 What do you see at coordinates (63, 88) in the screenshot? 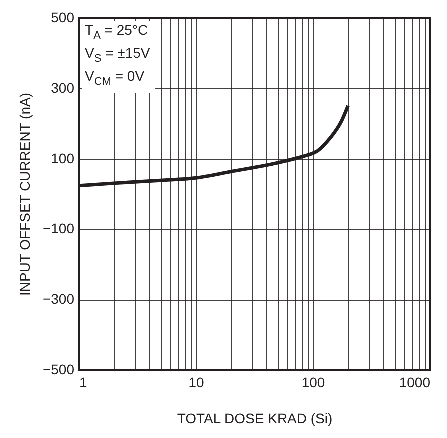
I see `y-tick-label: 300` at bounding box center [63, 88].